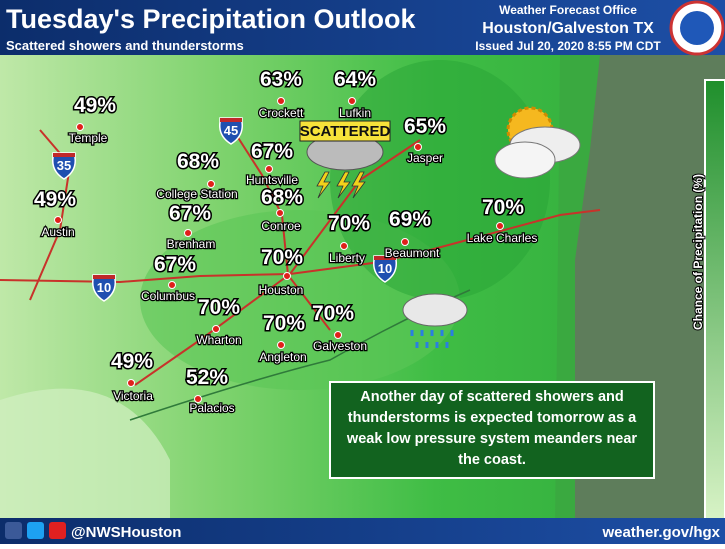 Image resolution: width=725 pixels, height=549 pixels. I want to click on facebook-icon, so click(13, 530).